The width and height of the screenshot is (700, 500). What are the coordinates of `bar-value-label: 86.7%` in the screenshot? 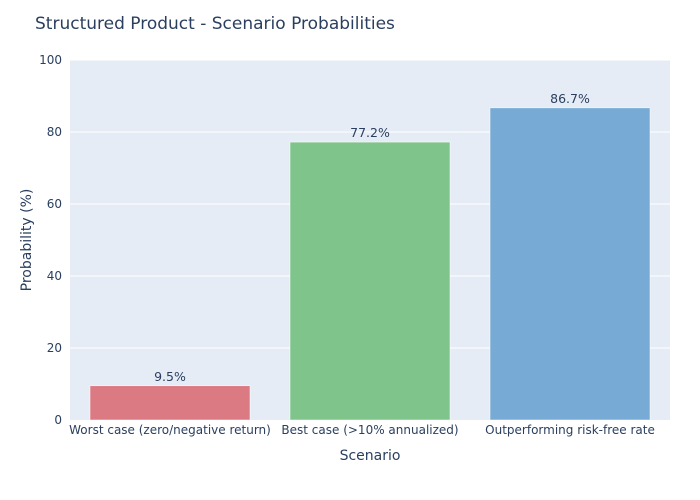 It's located at (570, 98).